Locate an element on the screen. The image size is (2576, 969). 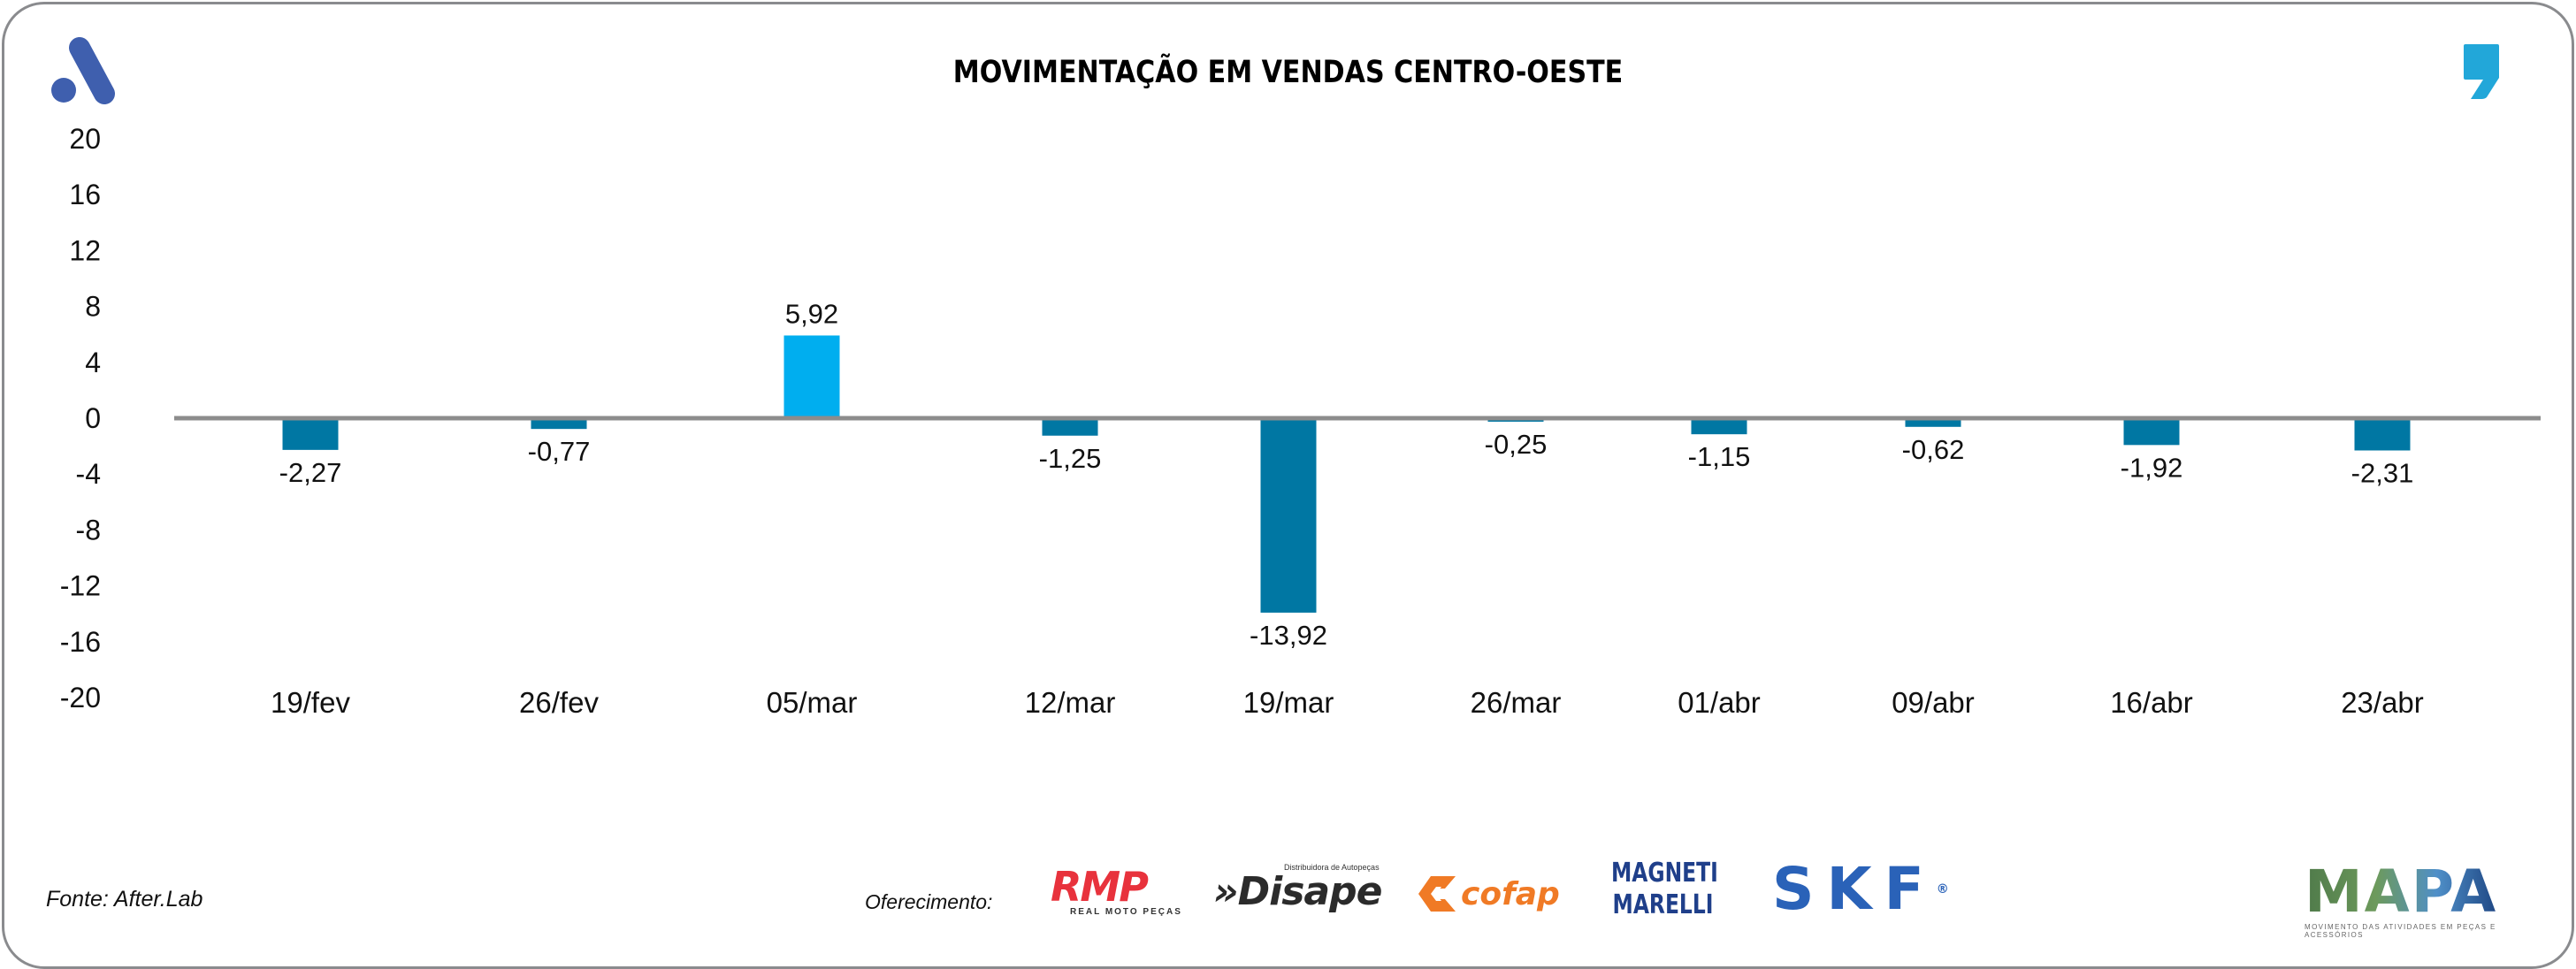
y-tick-label: 16 is located at coordinates (85, 194).